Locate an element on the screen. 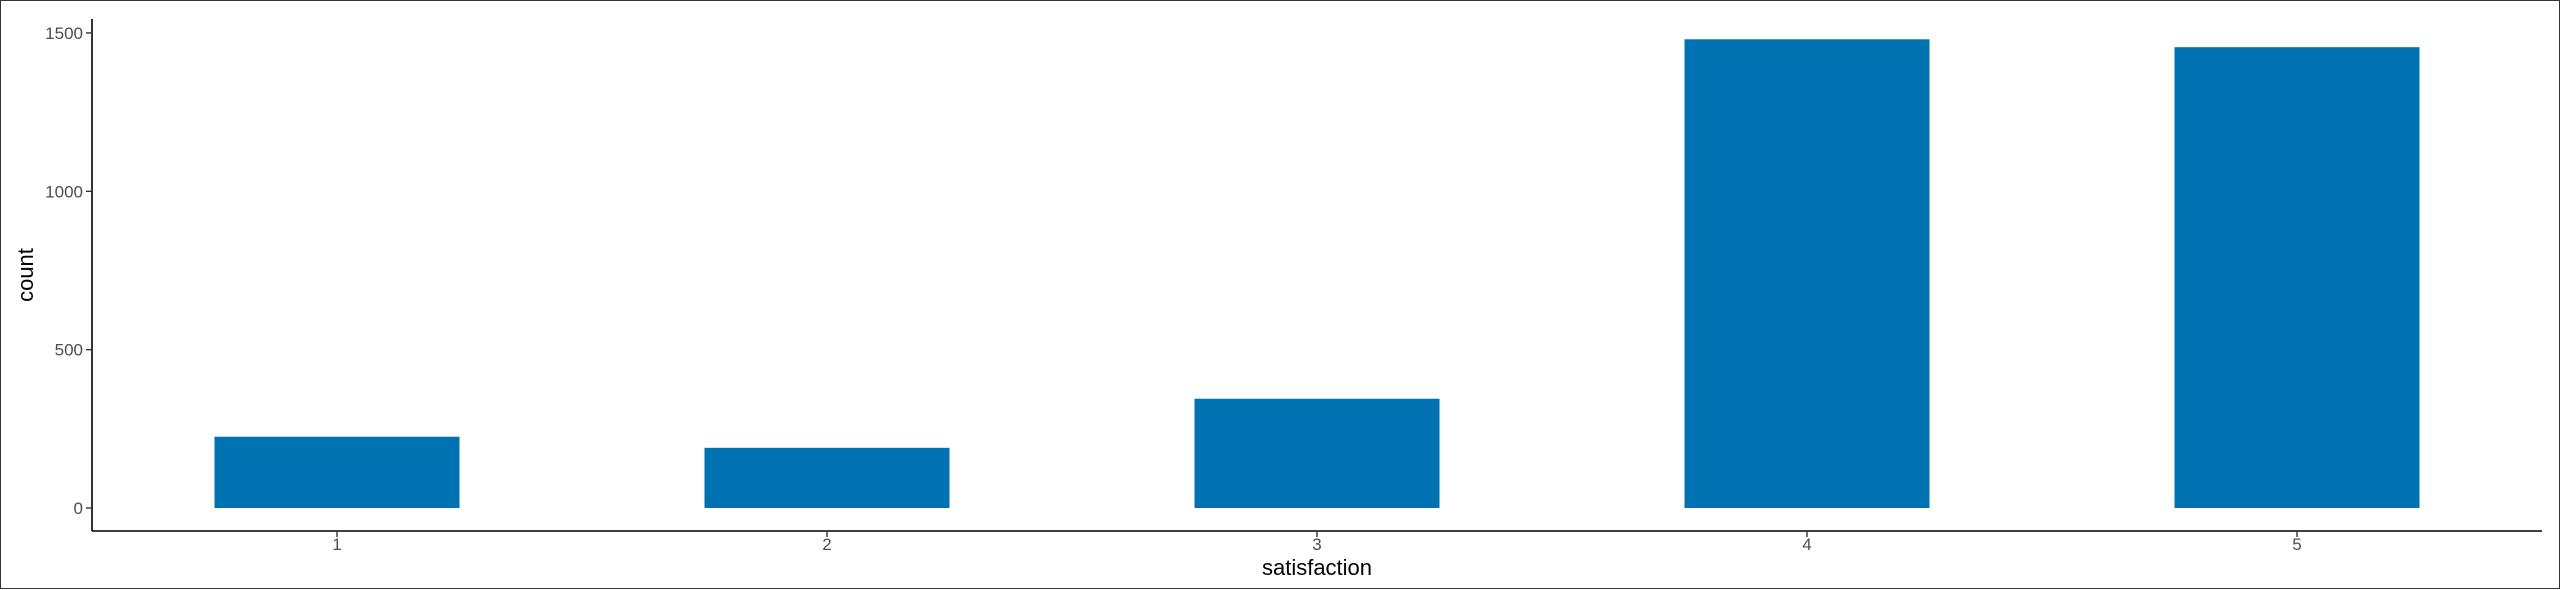  y-tick-label: 1500 is located at coordinates (64, 33).